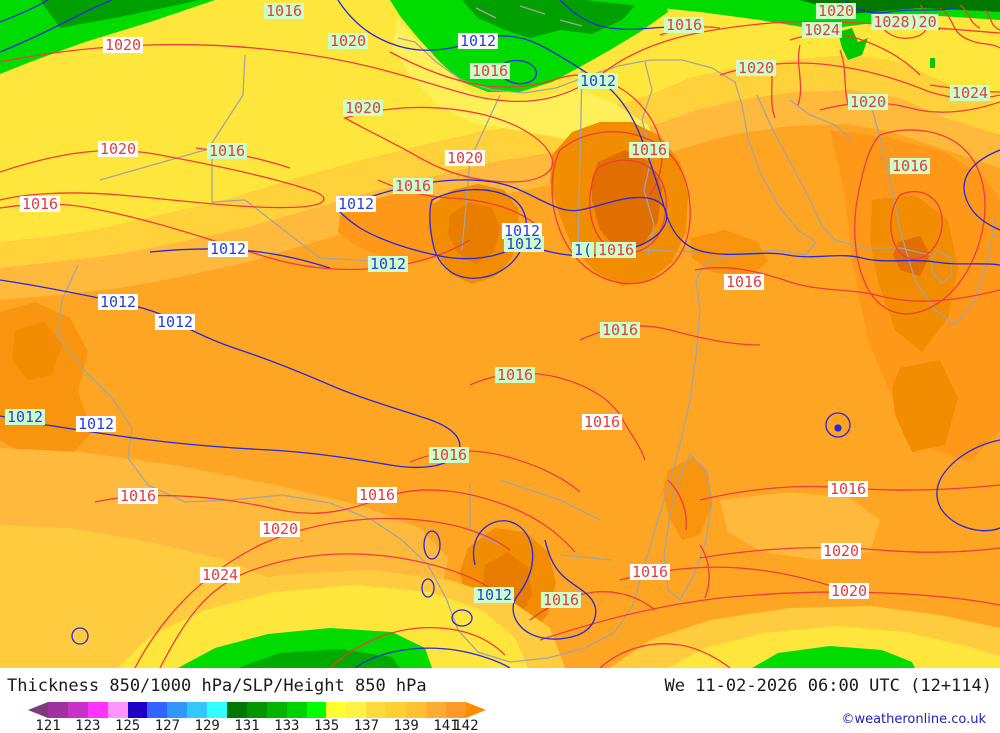  I want to click on colorbar-left-arrow-icon, so click(38, 710).